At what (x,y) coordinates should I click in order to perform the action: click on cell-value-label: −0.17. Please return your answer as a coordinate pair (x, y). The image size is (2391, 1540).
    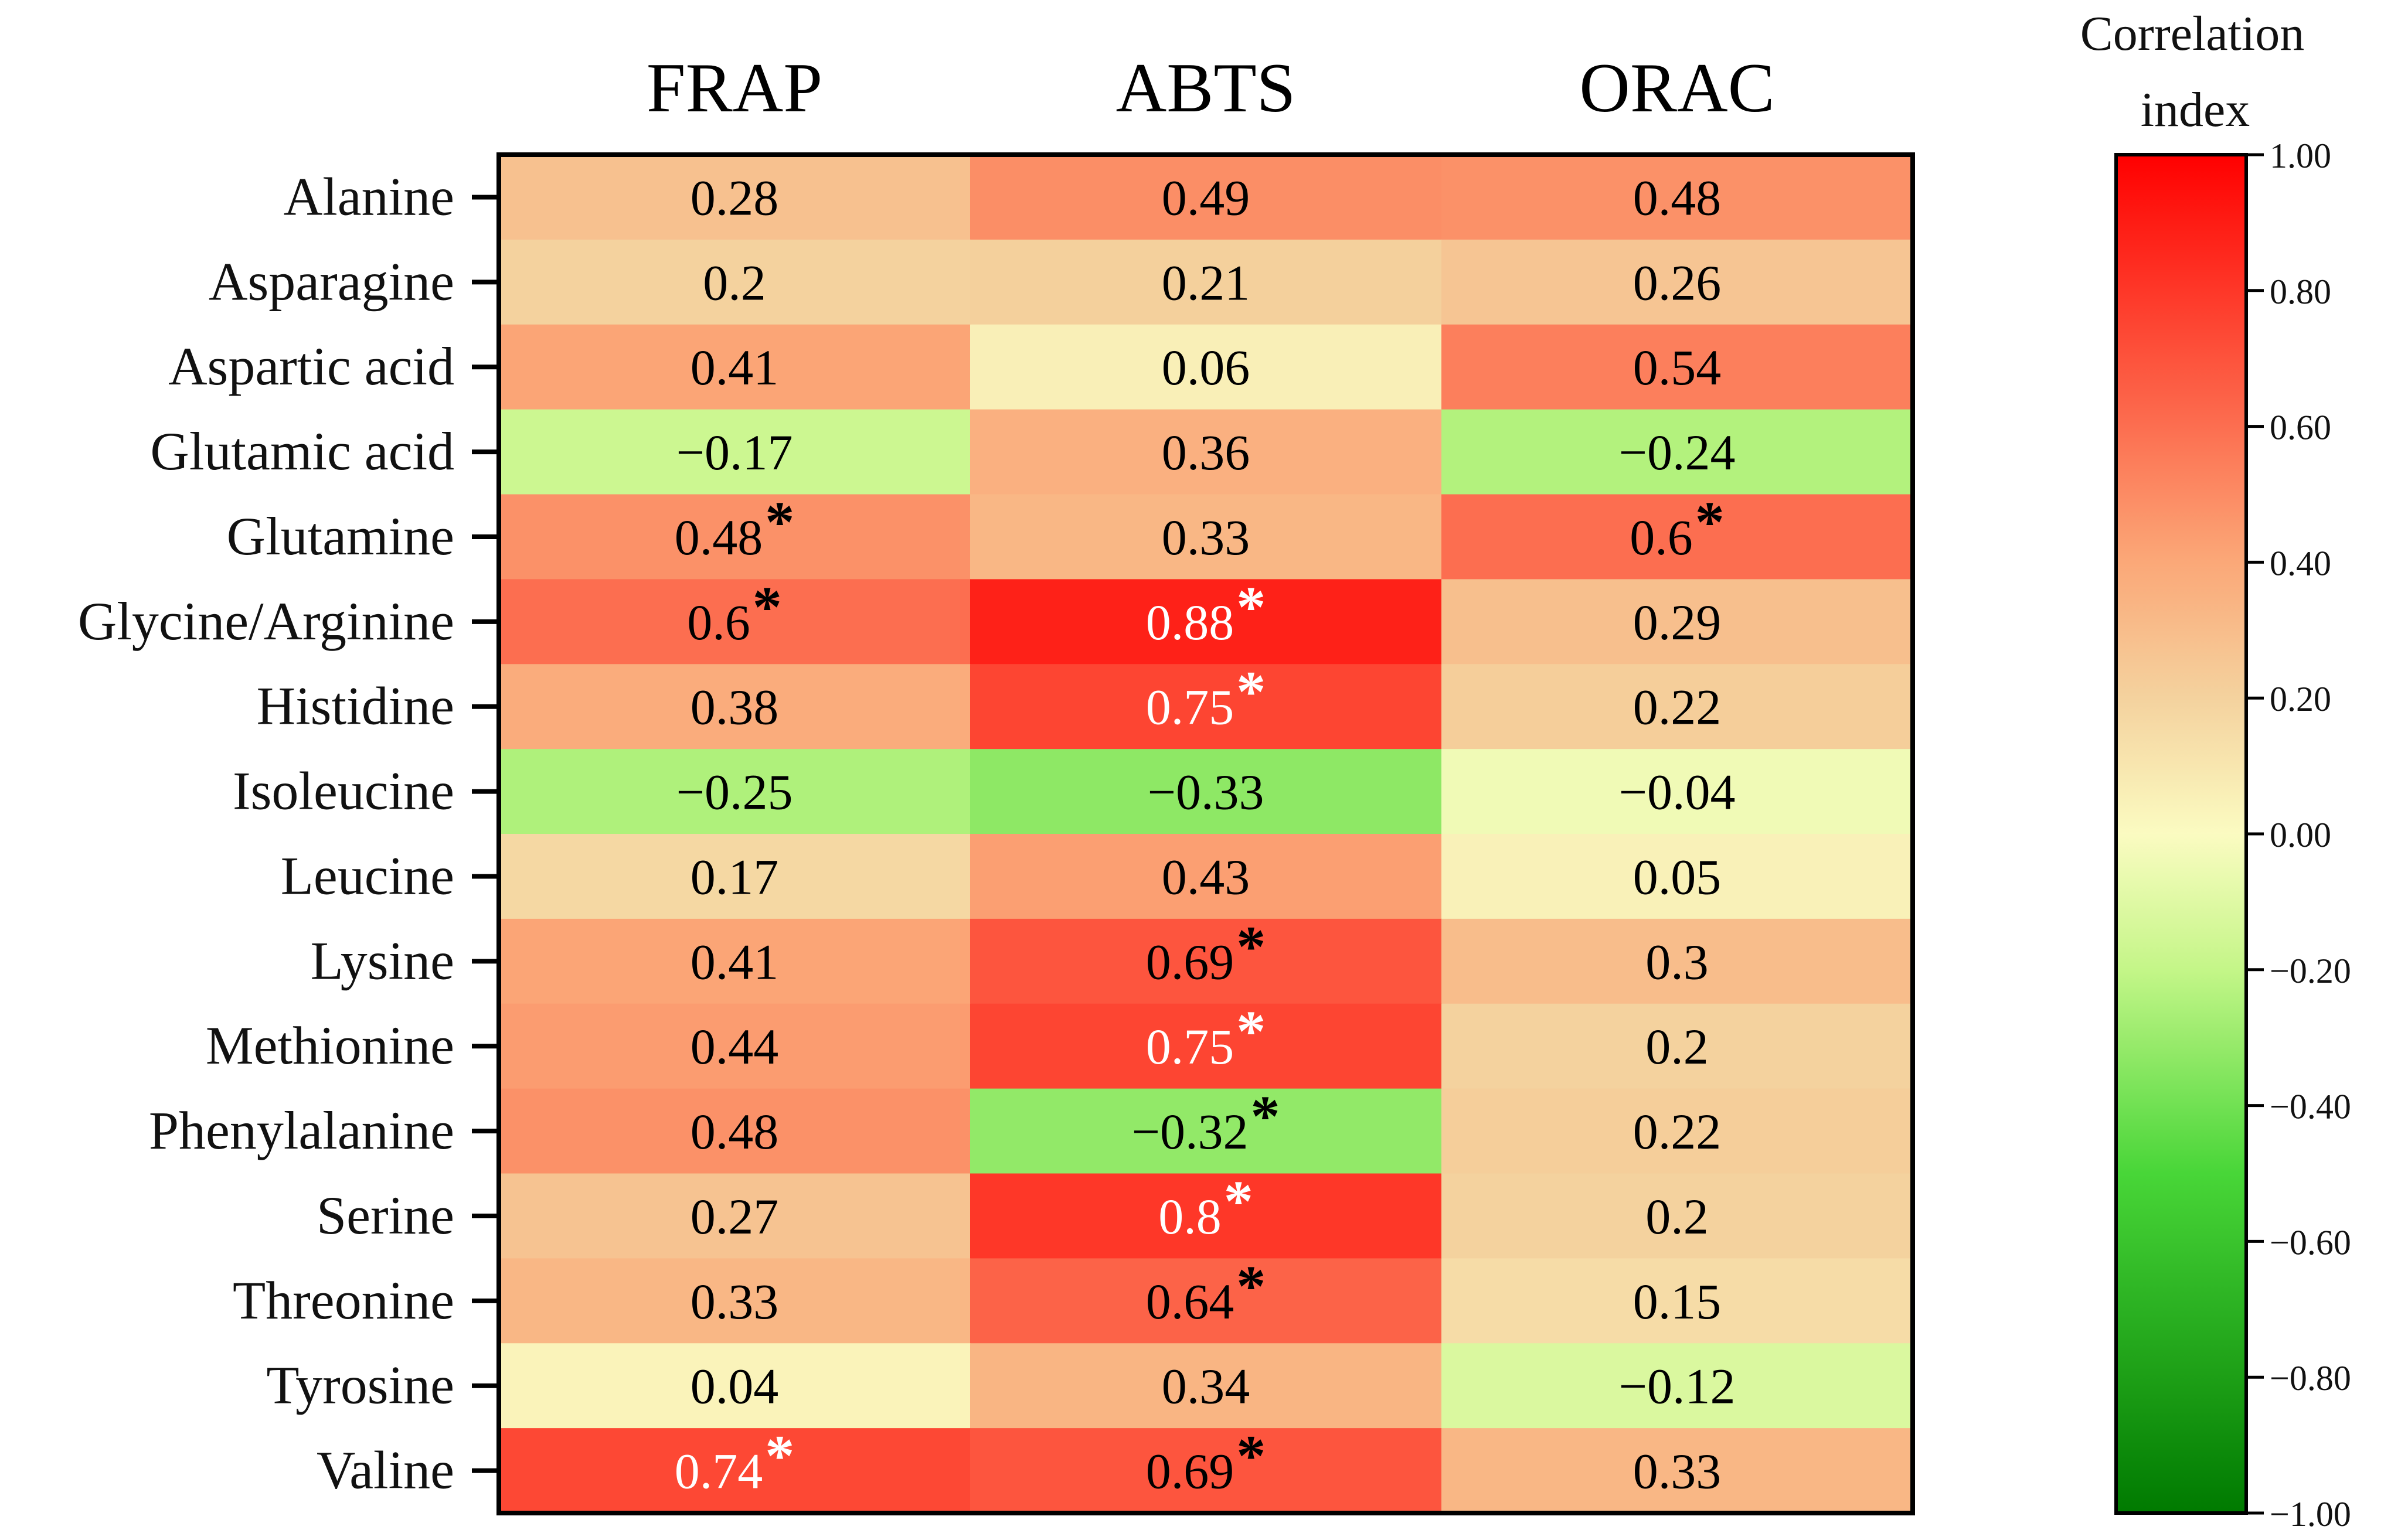
    Looking at the image, I should click on (734, 453).